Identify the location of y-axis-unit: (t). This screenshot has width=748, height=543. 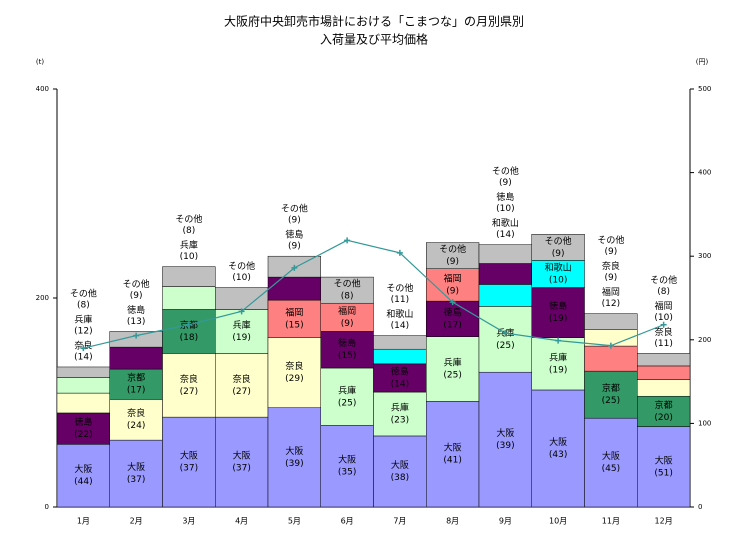
(40, 62).